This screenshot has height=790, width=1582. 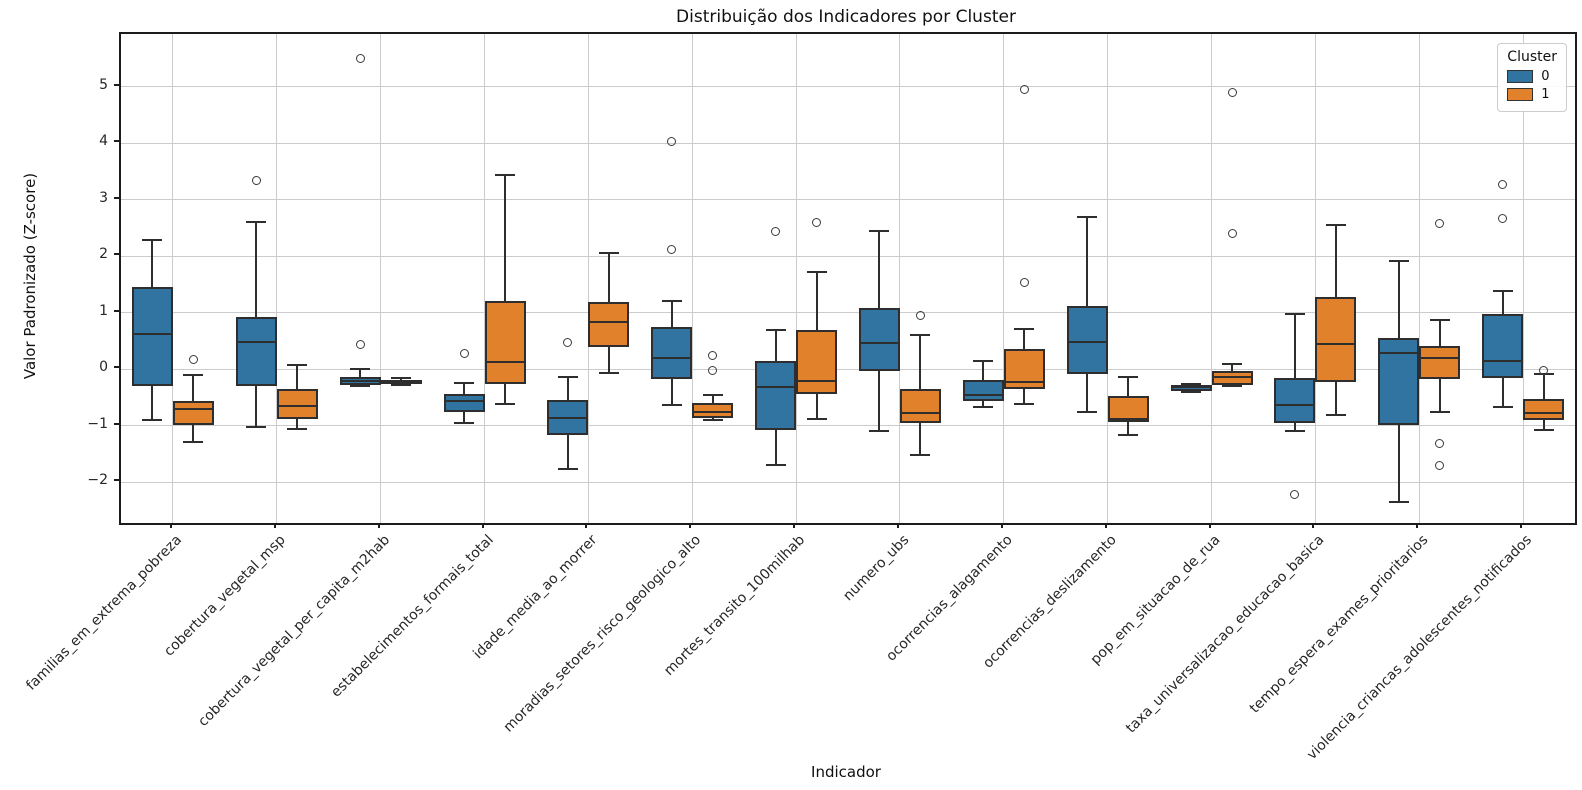 What do you see at coordinates (294, 631) in the screenshot?
I see `x-tick-label: cobertura_vegetal_per_capita_m2hab` at bounding box center [294, 631].